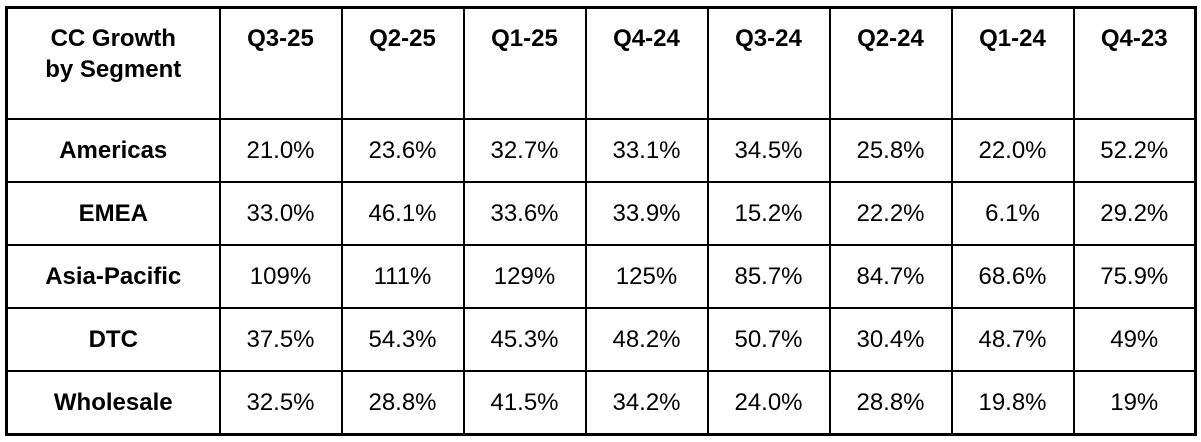 The image size is (1201, 442). What do you see at coordinates (113, 213) in the screenshot?
I see `row-label-emea: EMEA` at bounding box center [113, 213].